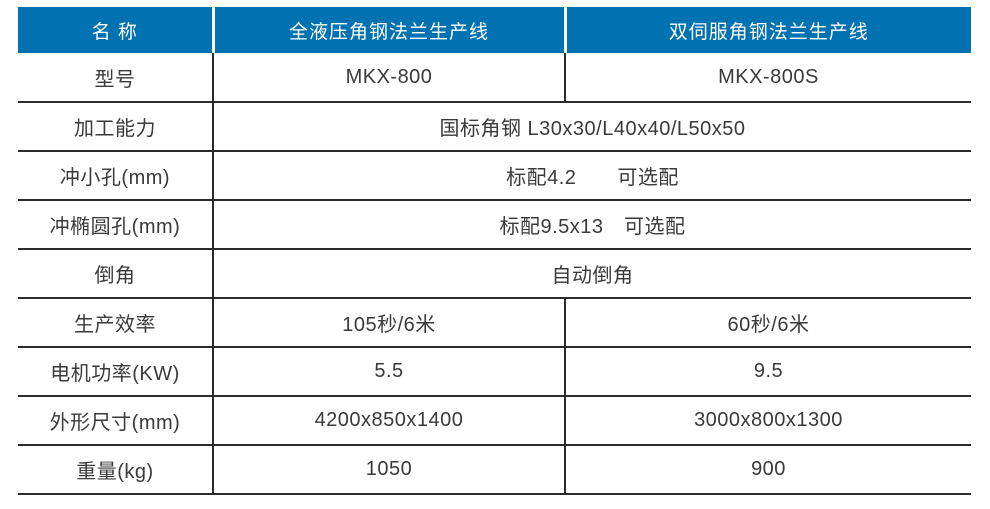  Describe the element at coordinates (115, 175) in the screenshot. I see `row-small-hole-label: 冲小孔(mm)` at that location.